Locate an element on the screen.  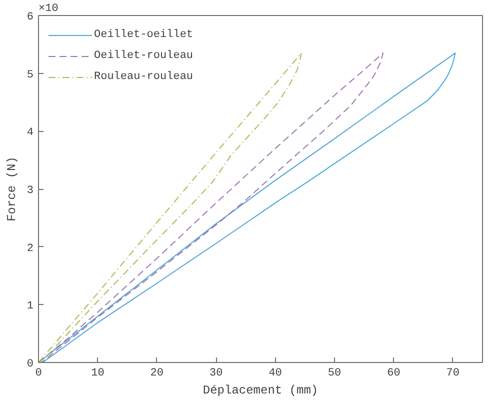
y-tick-label: 1 is located at coordinates (30, 306).